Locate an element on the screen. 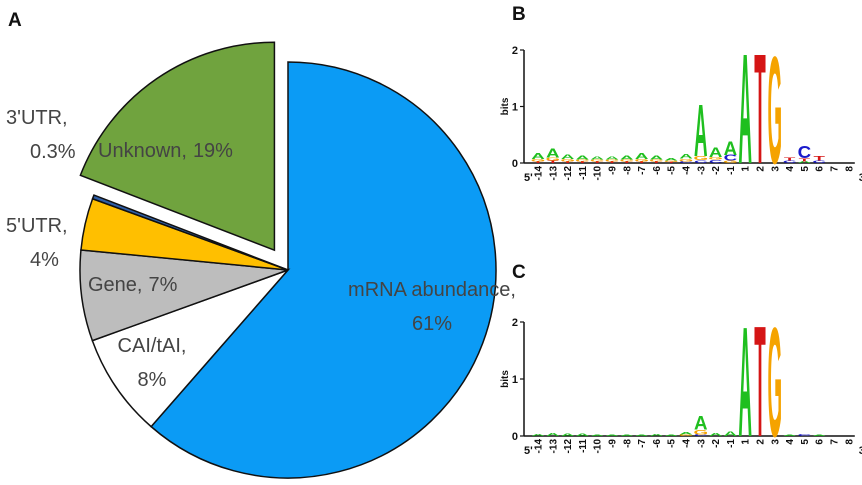 The height and width of the screenshot is (485, 862). x-tick-label: 7 is located at coordinates (835, 169).